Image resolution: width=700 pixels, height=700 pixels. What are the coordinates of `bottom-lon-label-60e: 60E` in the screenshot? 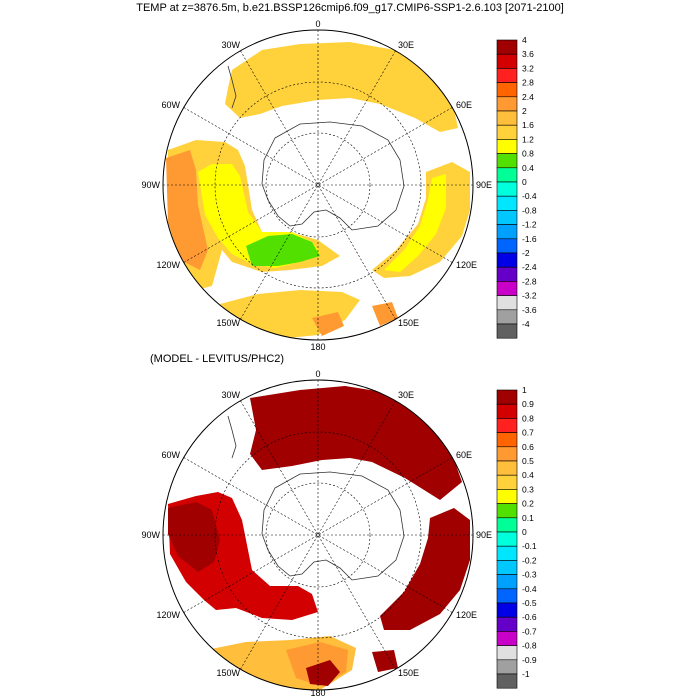 It's located at (464, 455).